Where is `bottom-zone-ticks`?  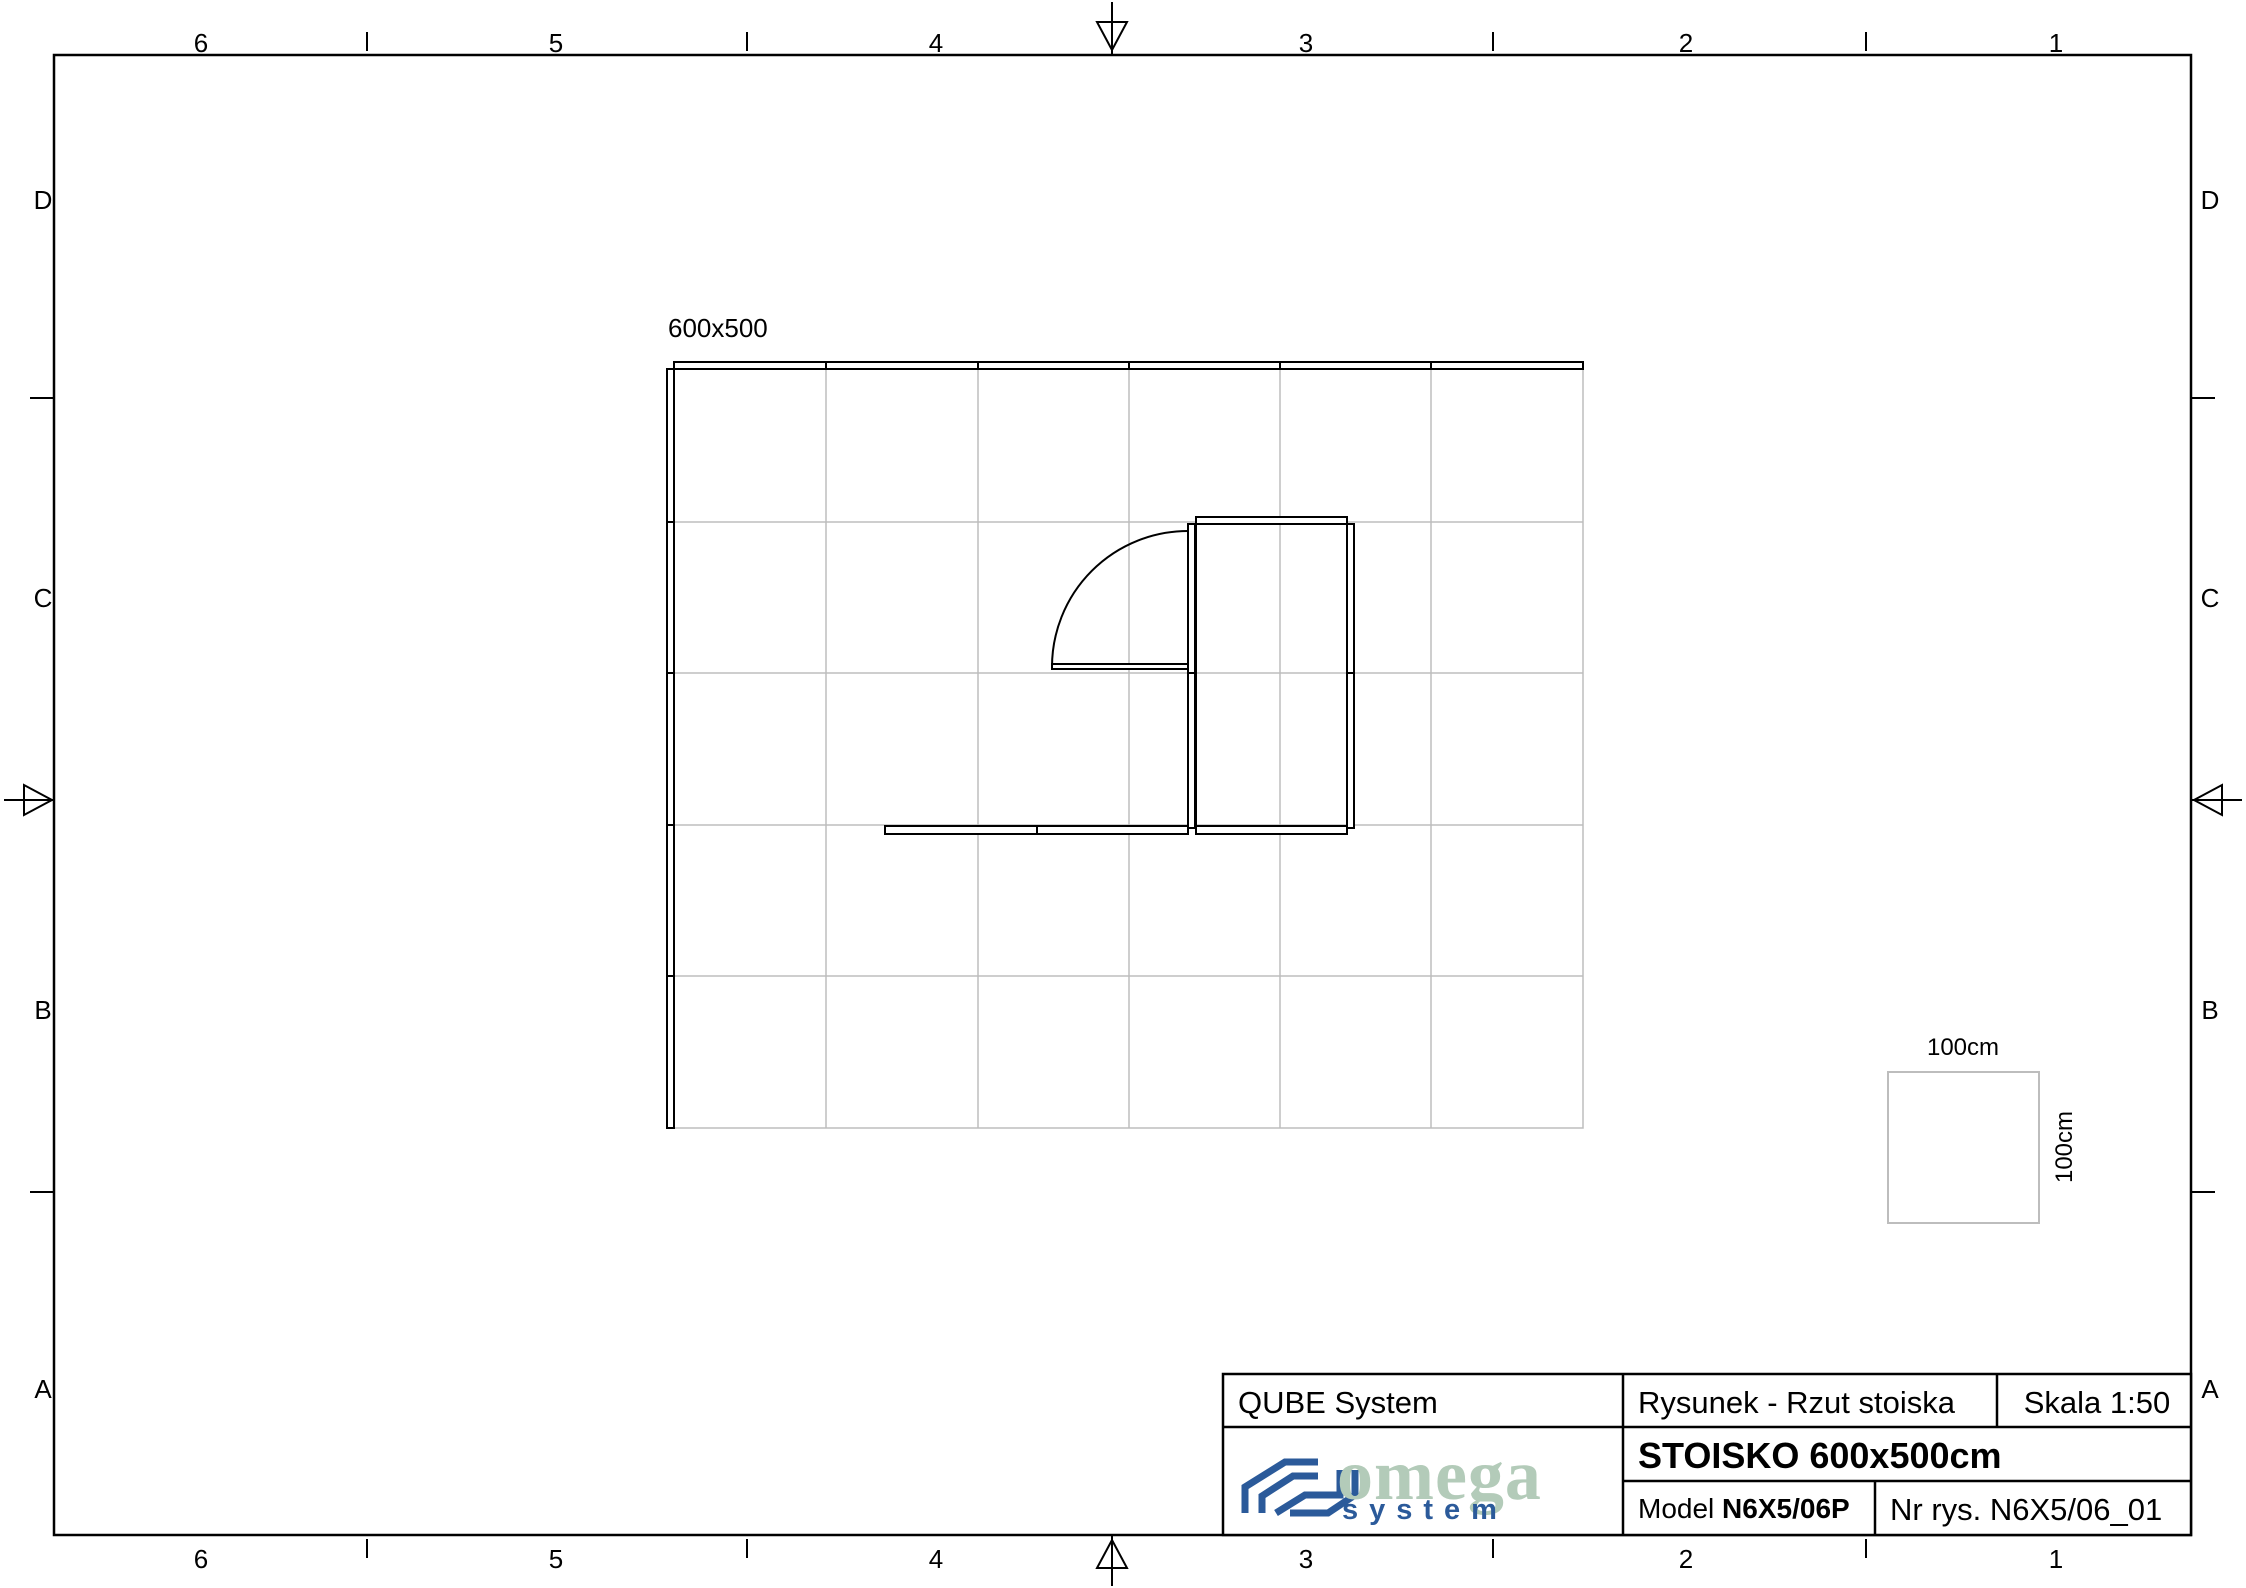
bottom-zone-ticks is located at coordinates (1116, 1548).